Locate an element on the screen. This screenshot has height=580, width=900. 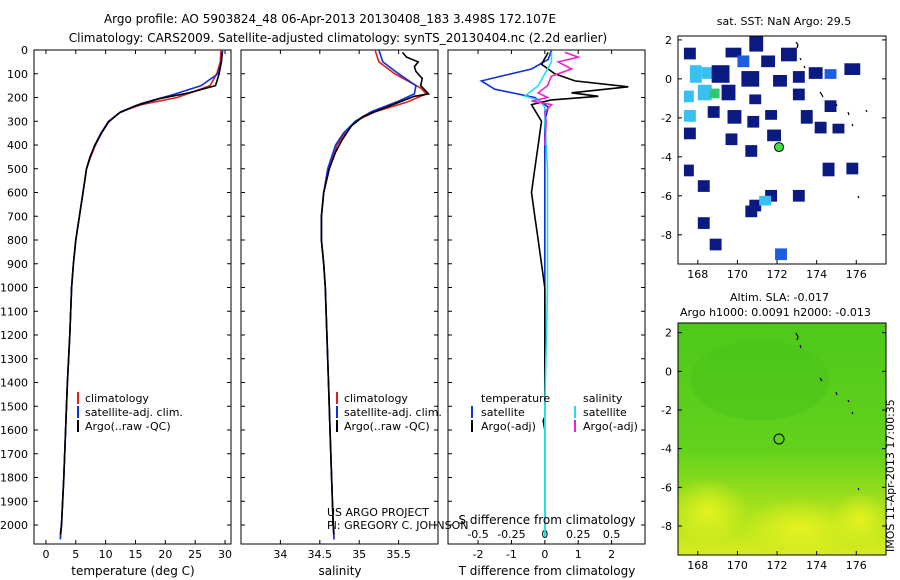
sla-map-frame is located at coordinates (782, 439).